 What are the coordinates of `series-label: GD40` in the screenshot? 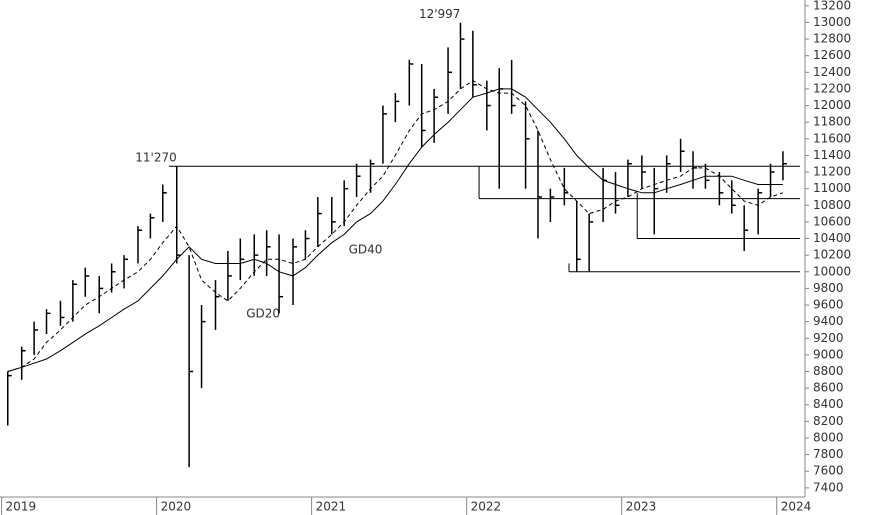 It's located at (366, 249).